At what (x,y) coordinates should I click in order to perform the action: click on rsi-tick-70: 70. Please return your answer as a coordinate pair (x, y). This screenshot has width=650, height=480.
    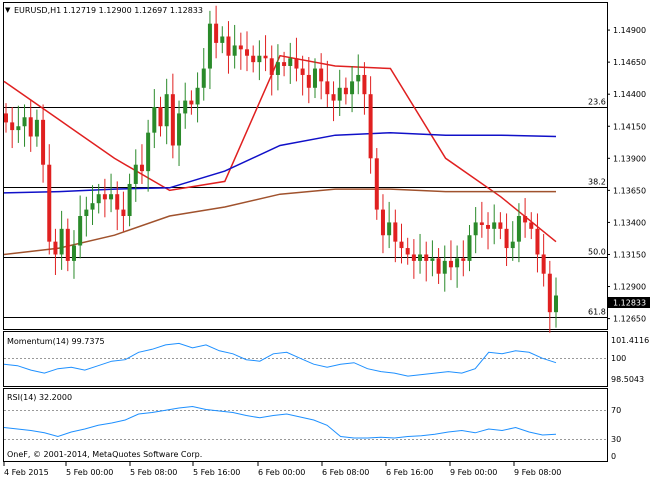
    Looking at the image, I should click on (616, 410).